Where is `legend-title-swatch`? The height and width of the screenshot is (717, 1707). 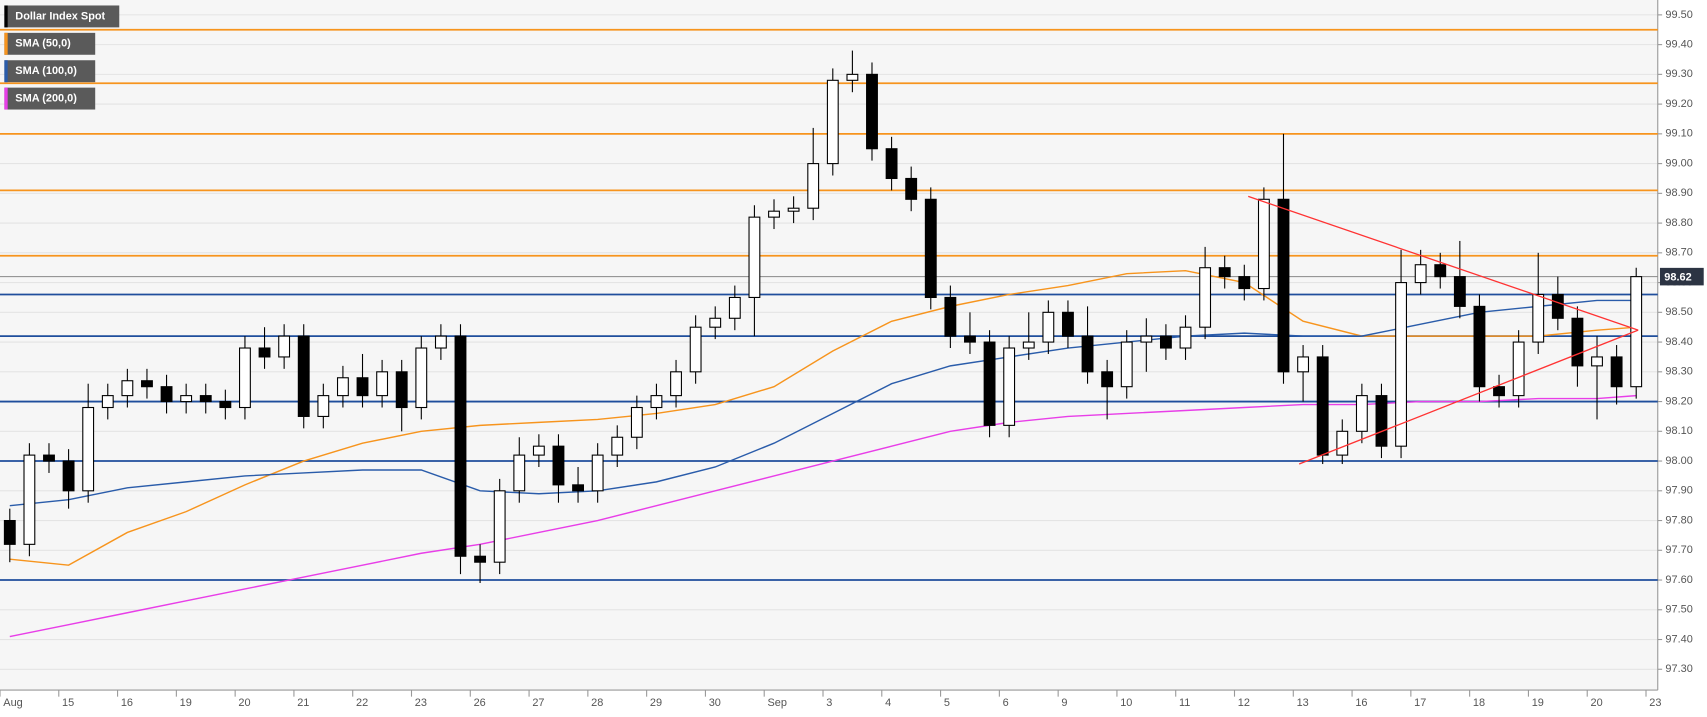
legend-title-swatch is located at coordinates (6, 16).